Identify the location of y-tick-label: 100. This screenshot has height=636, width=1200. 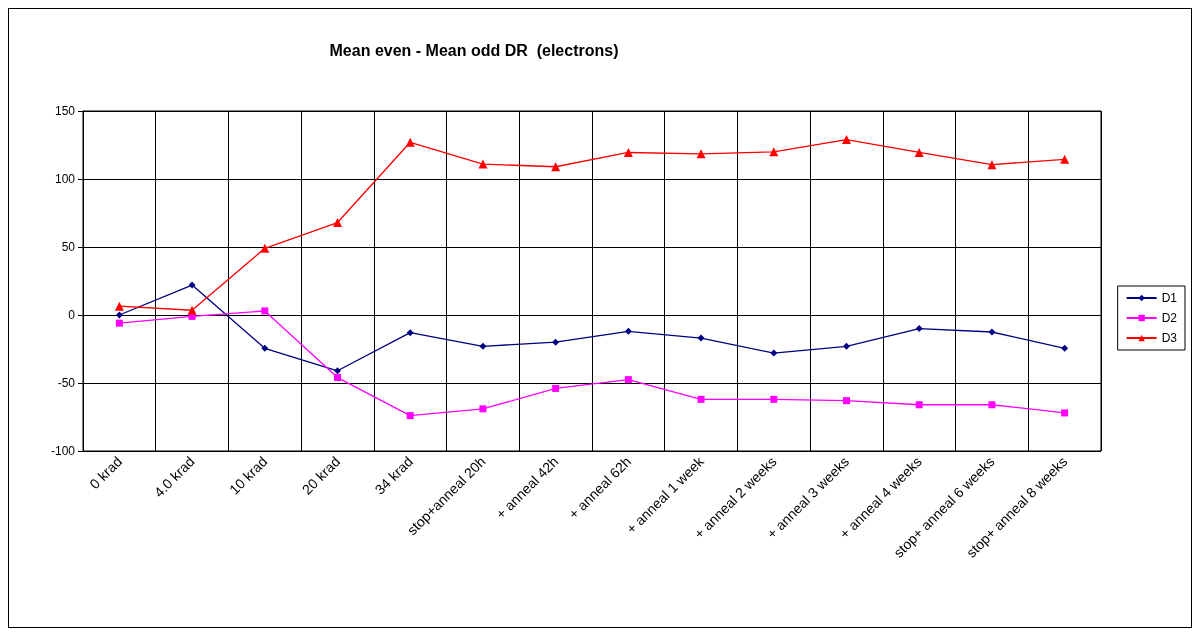
(65, 179).